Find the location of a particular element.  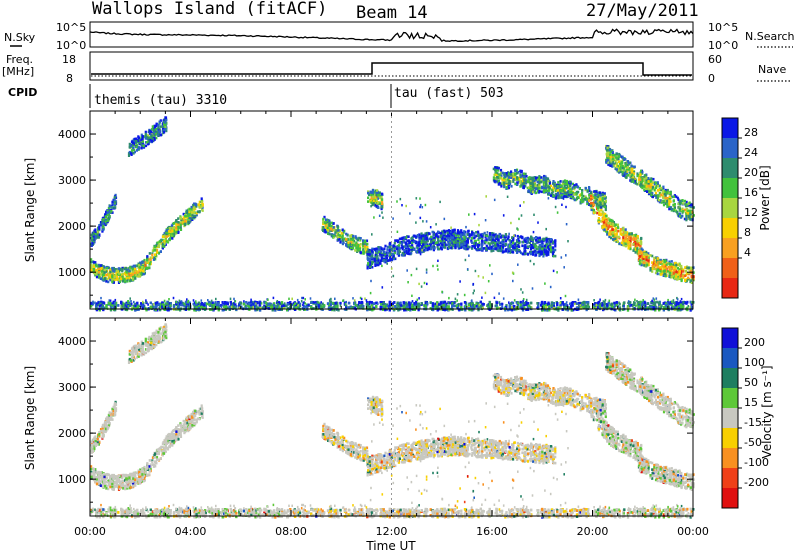

freq-tick-top: 18 is located at coordinates (69, 59).